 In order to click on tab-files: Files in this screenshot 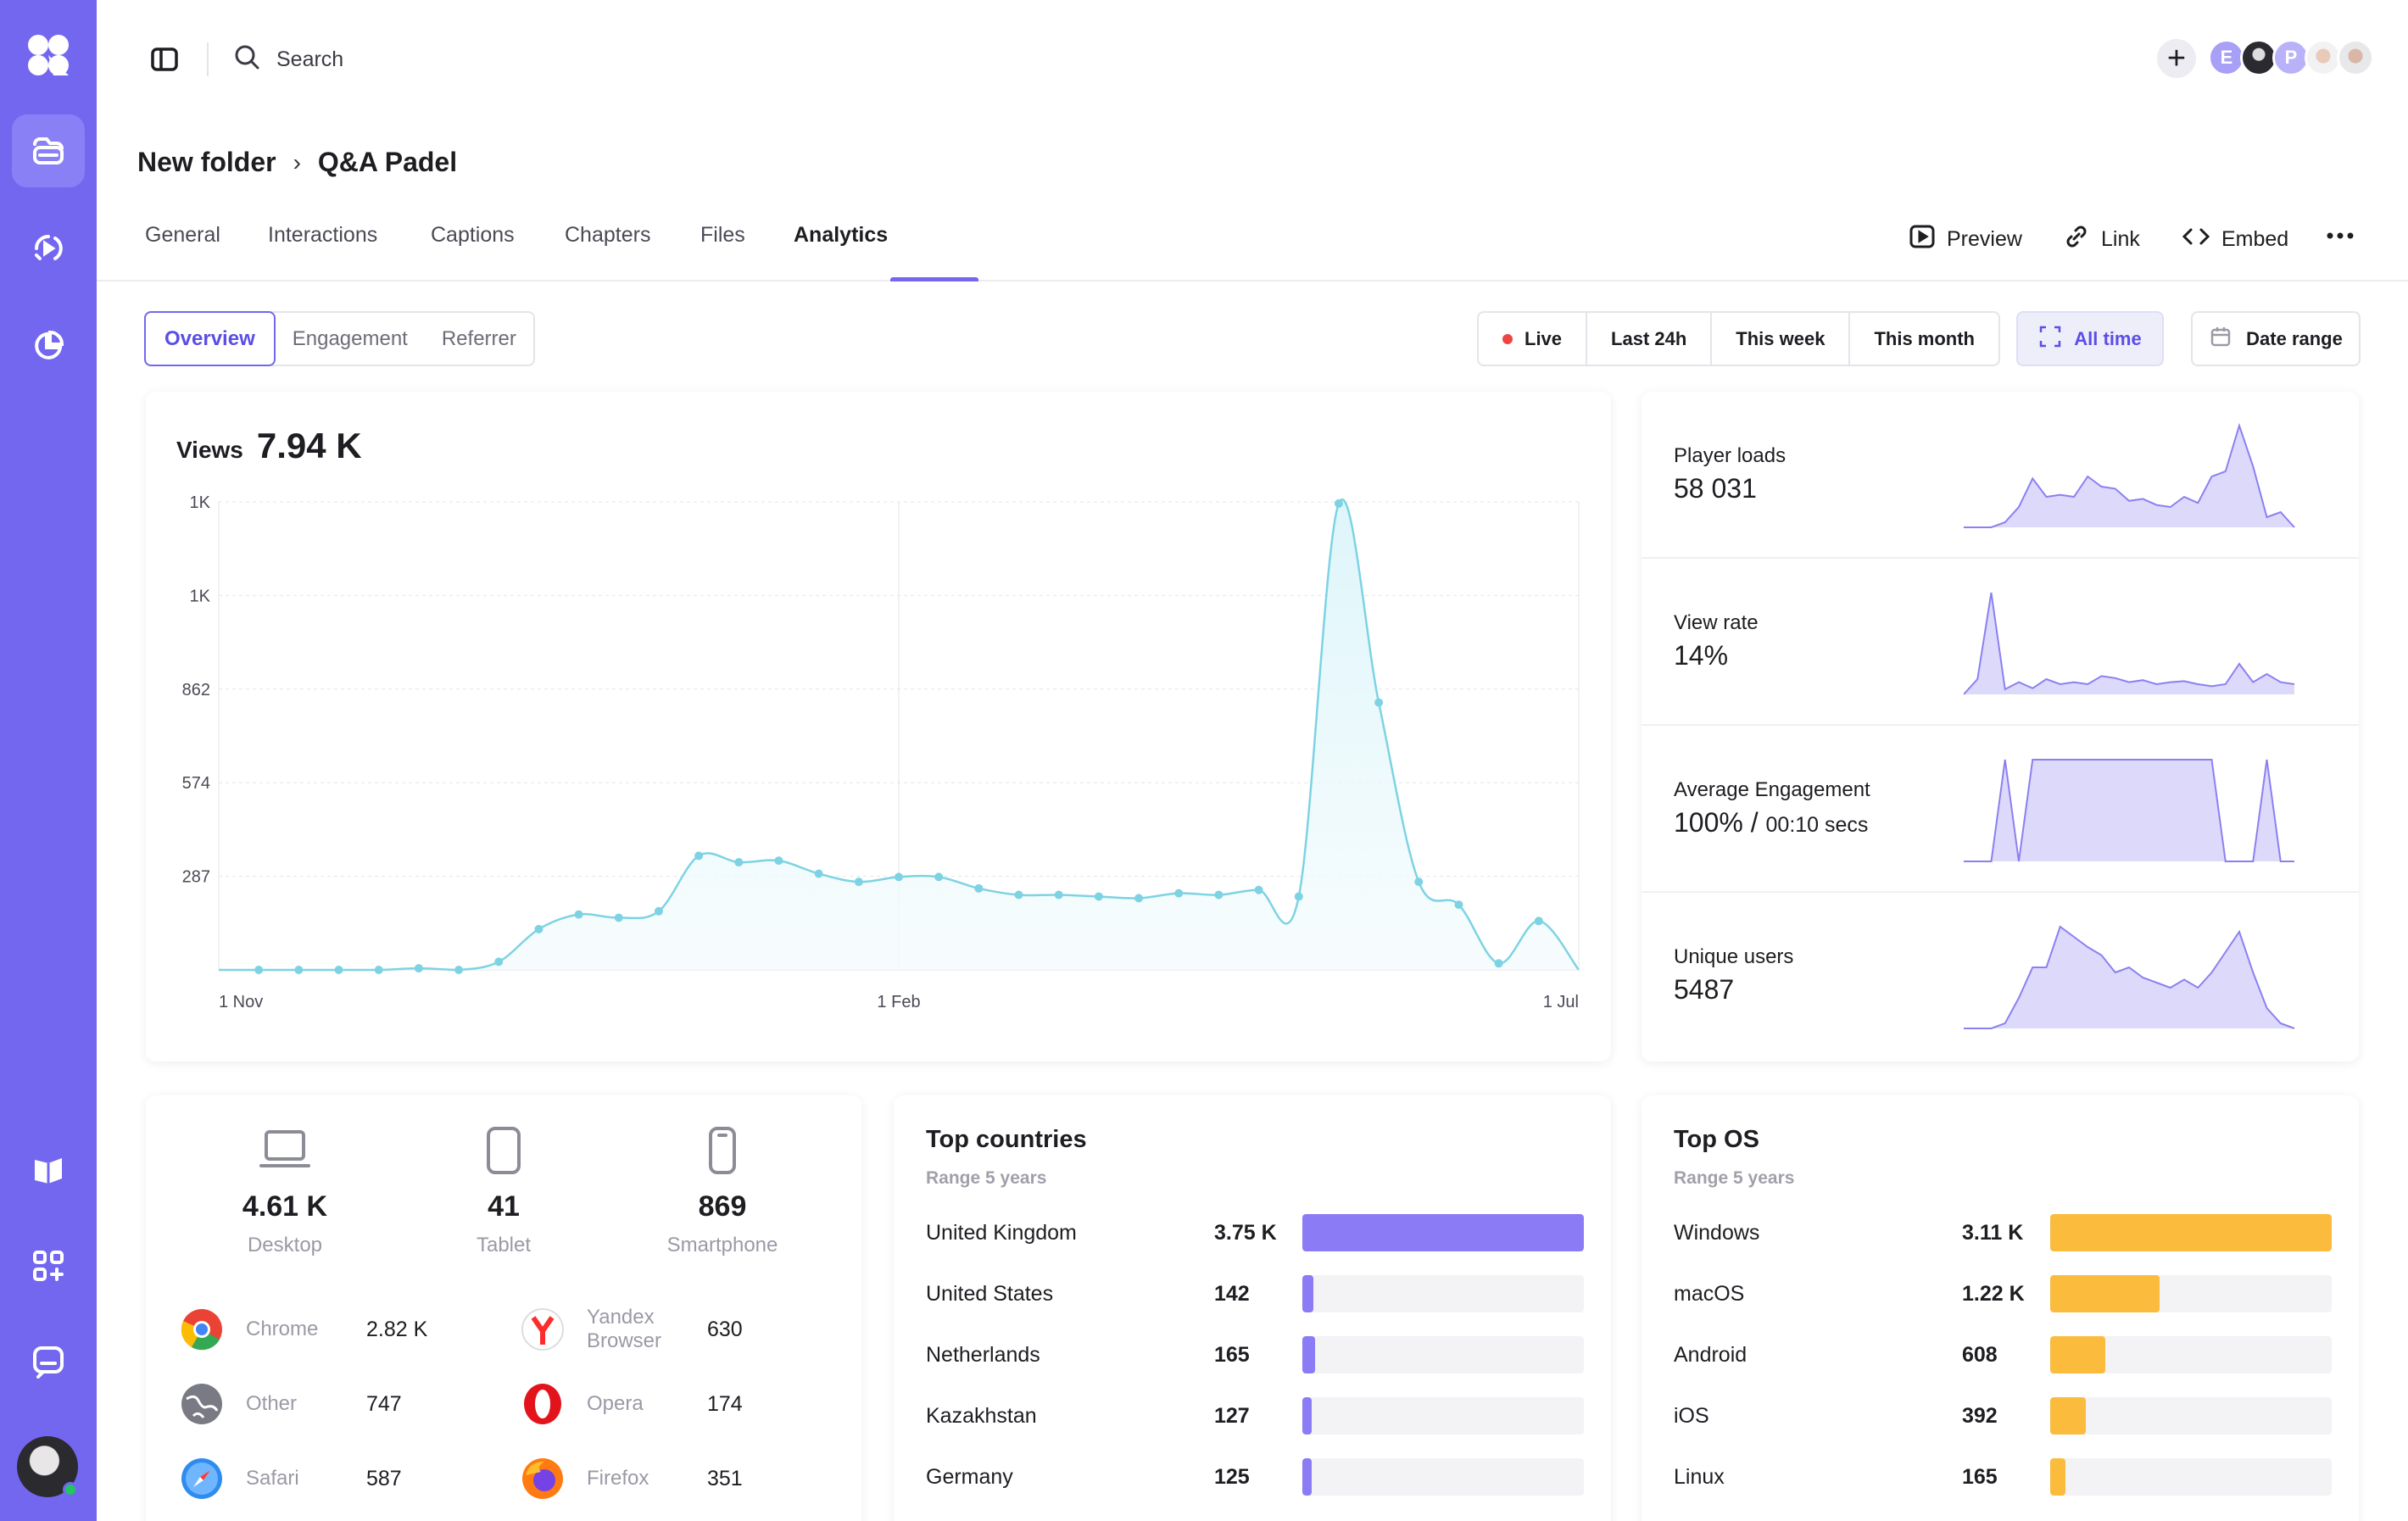, I will do `click(723, 235)`.